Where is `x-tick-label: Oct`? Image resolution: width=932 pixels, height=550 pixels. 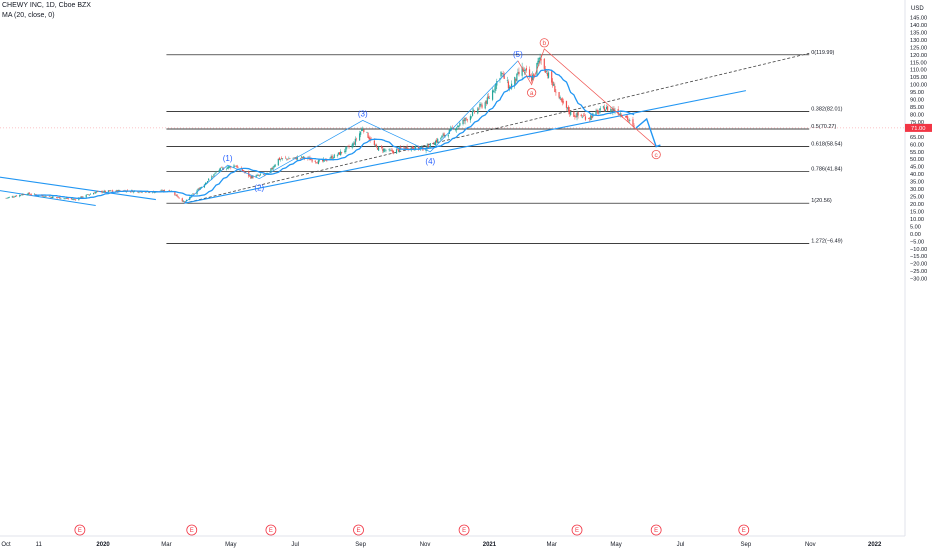
x-tick-label: Oct is located at coordinates (6, 545).